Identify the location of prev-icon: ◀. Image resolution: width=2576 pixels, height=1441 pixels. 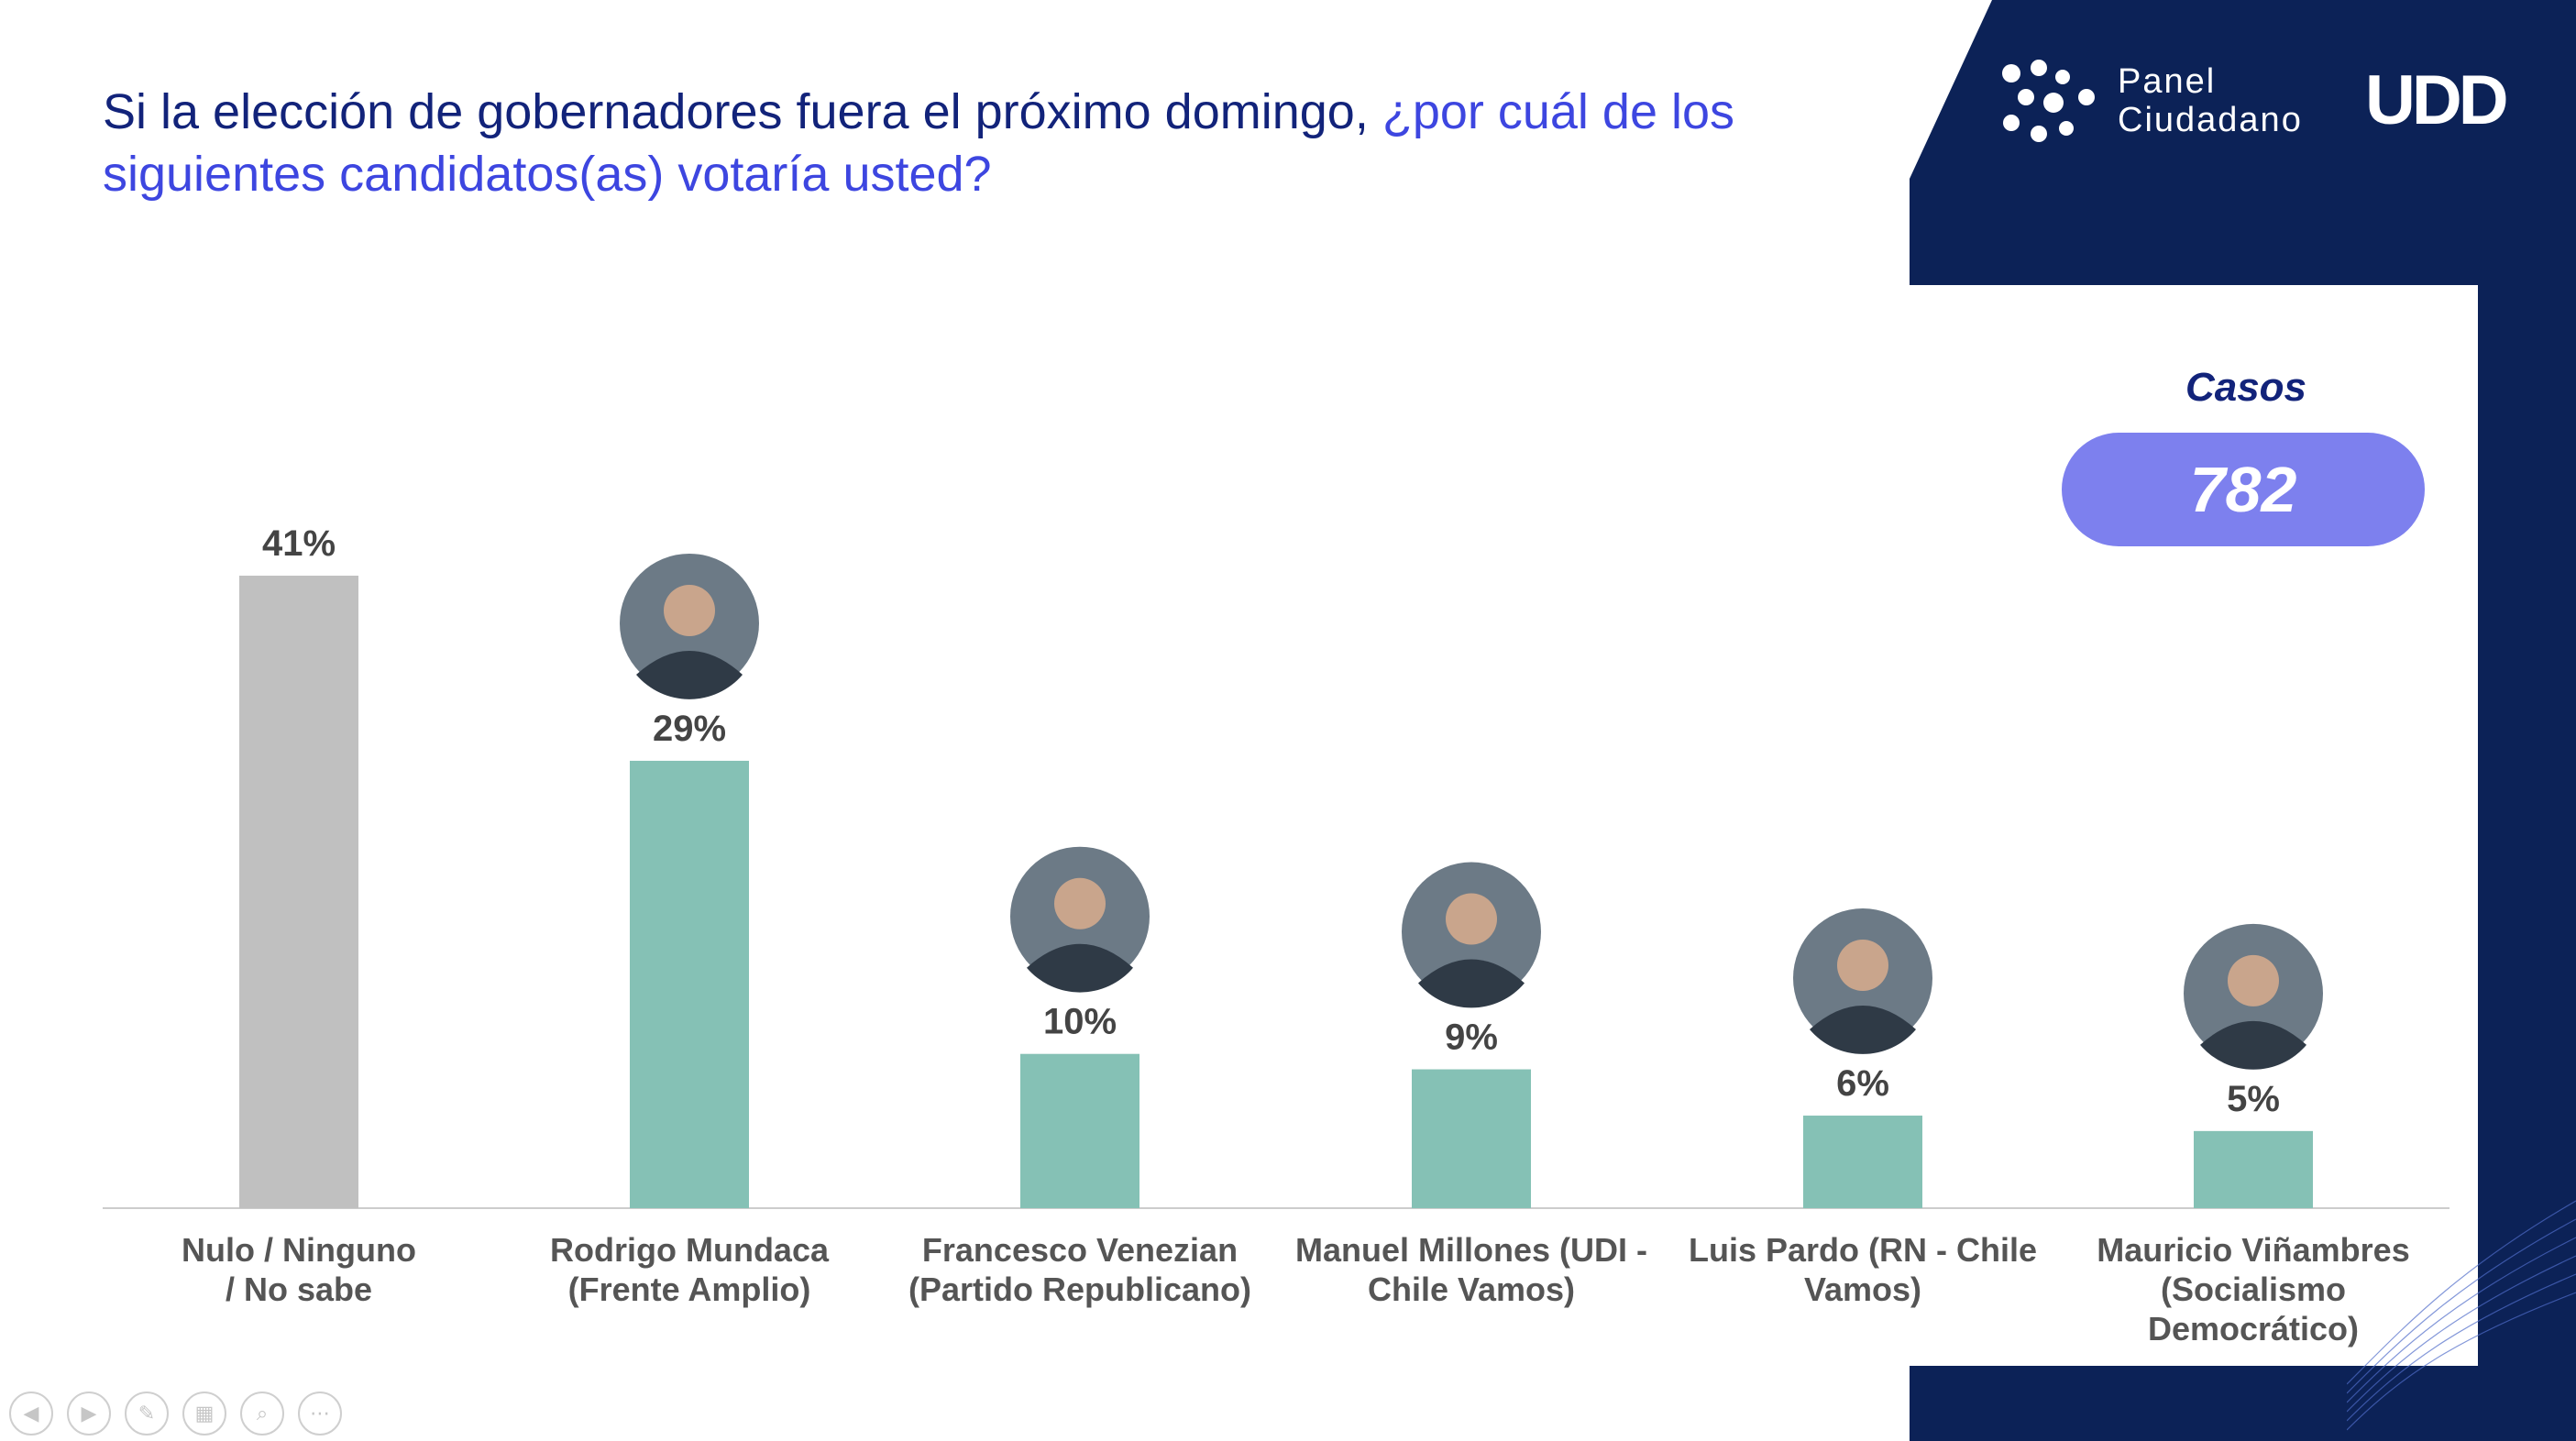
(31, 1414).